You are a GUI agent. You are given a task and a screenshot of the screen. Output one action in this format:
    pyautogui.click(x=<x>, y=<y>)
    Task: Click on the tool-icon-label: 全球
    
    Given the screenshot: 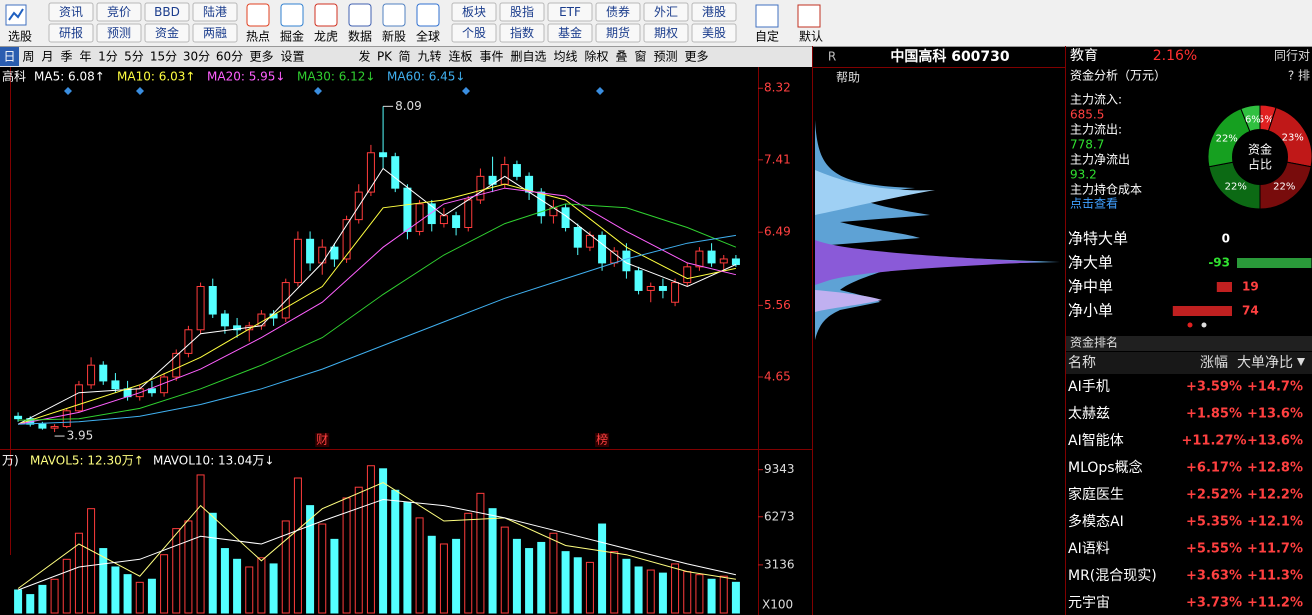 What is the action you would take?
    pyautogui.click(x=428, y=36)
    